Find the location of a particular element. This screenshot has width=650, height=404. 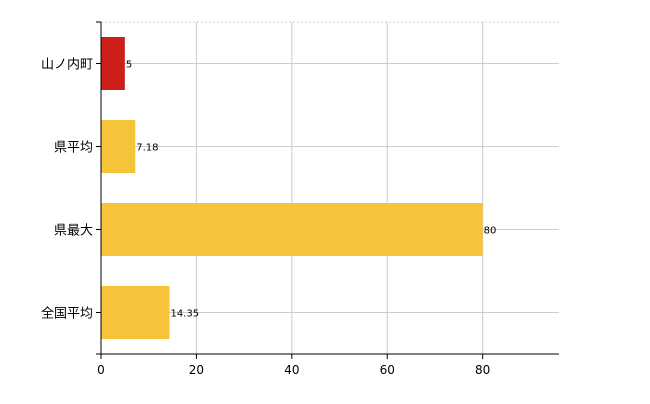

data-label: 5 is located at coordinates (129, 65).